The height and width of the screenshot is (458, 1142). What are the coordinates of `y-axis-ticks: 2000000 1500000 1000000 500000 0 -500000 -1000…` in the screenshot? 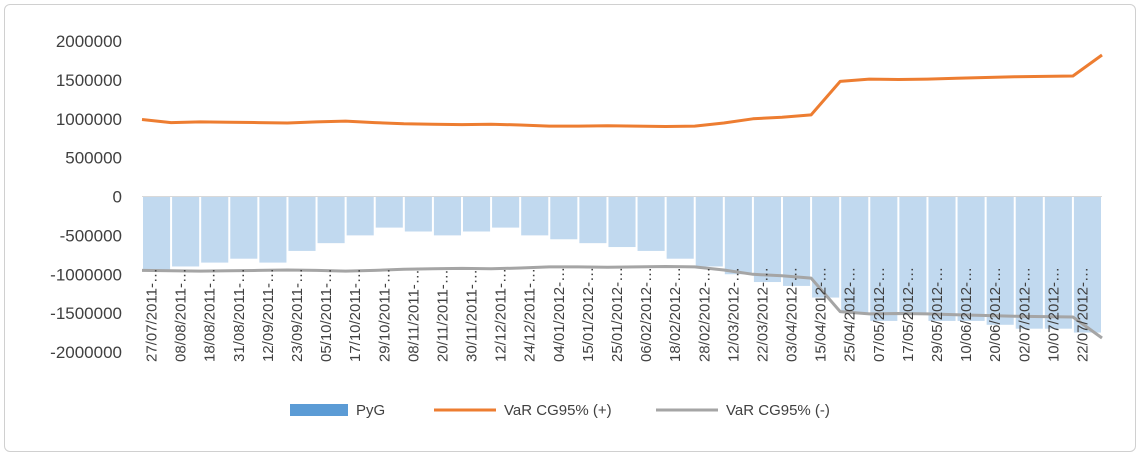 It's located at (86, 197).